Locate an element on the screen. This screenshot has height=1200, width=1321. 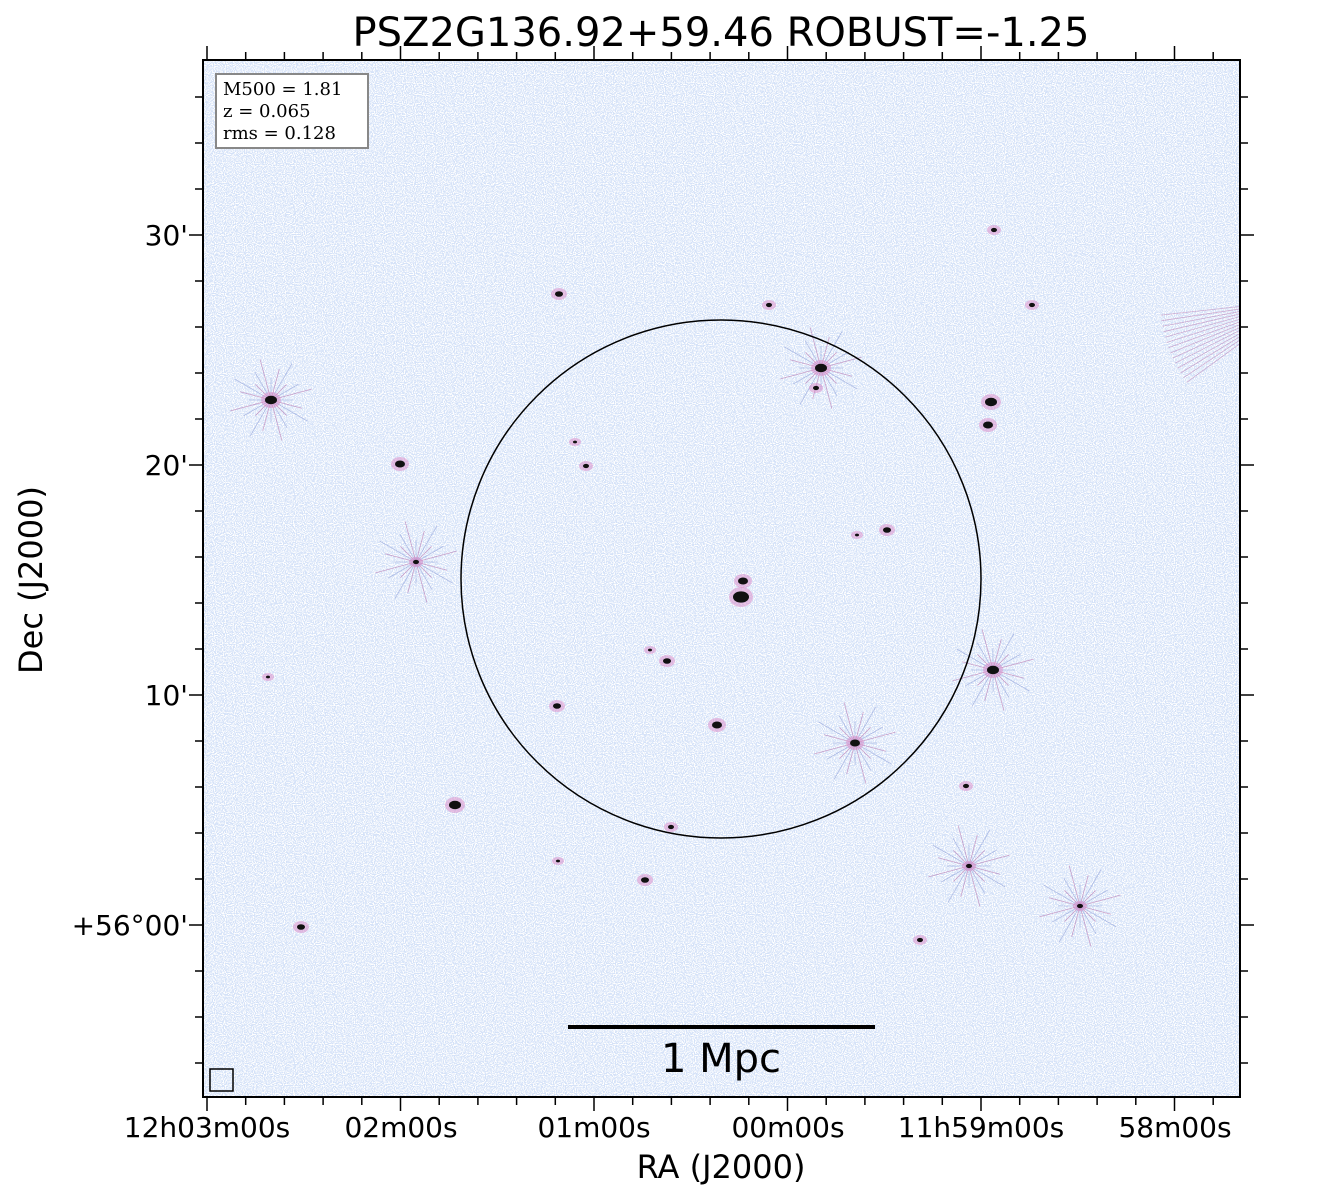
y-tick-label: 20' is located at coordinates (166, 465).